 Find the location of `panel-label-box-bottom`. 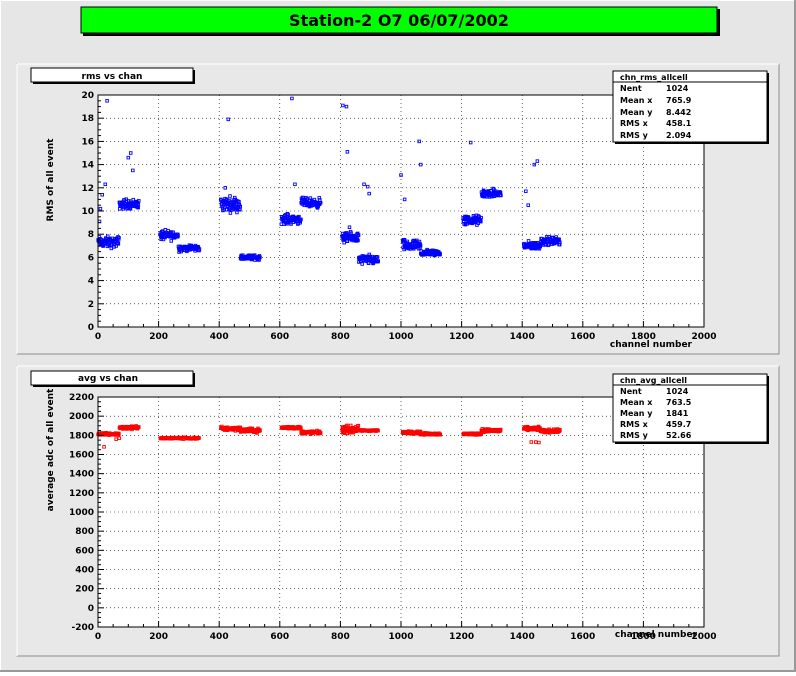

panel-label-box-bottom is located at coordinates (112, 378).